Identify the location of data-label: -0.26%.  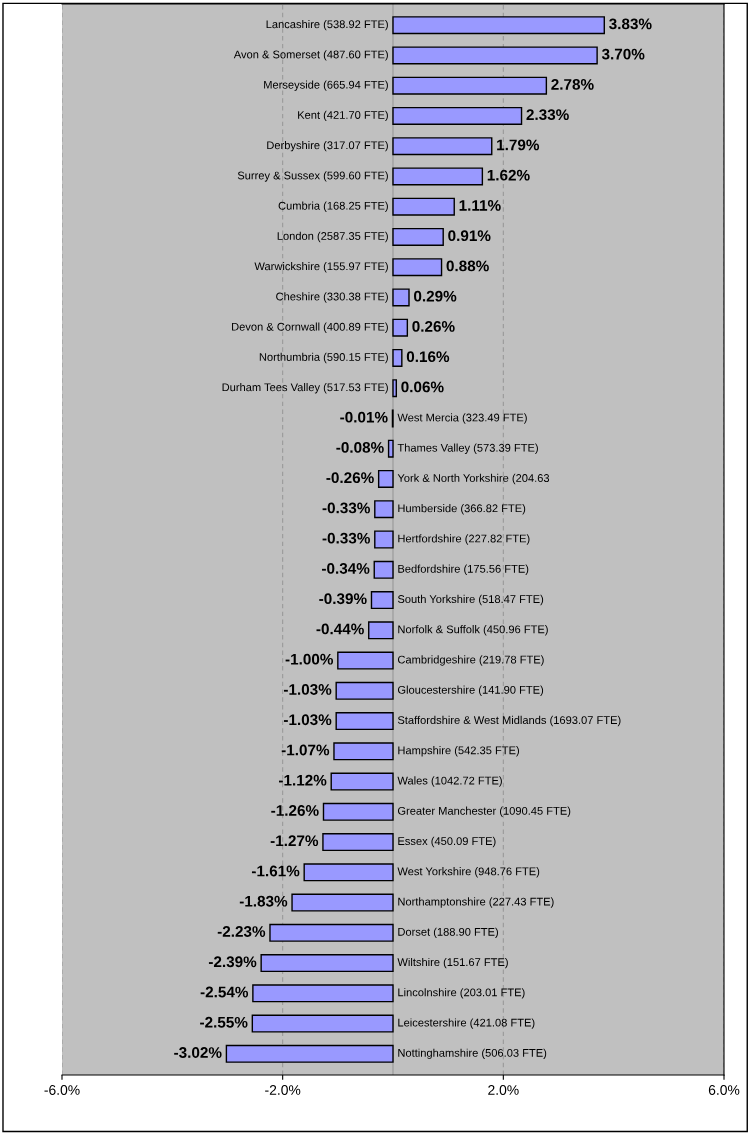
(350, 478).